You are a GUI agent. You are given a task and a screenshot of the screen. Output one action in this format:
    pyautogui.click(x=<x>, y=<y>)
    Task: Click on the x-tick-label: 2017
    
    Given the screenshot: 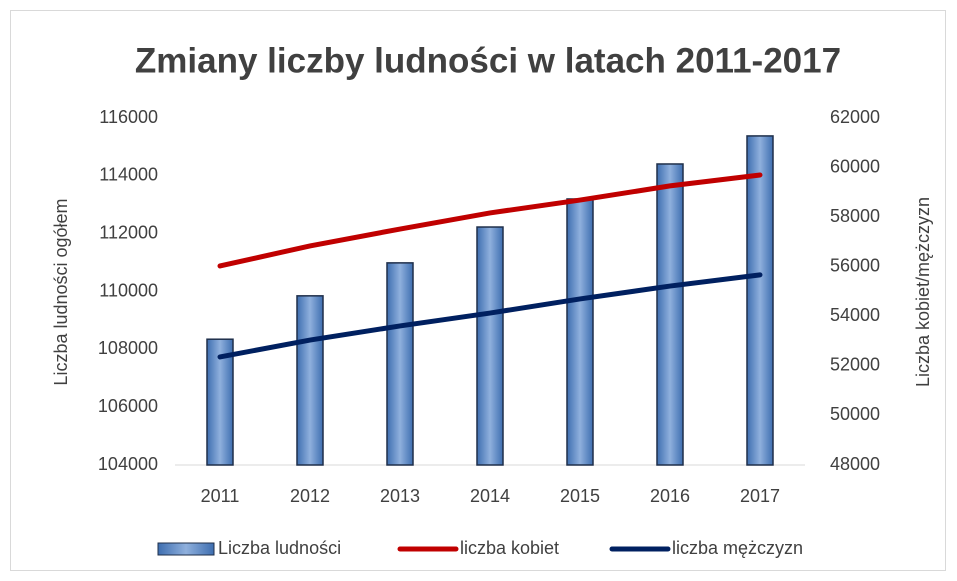 What is the action you would take?
    pyautogui.click(x=760, y=496)
    